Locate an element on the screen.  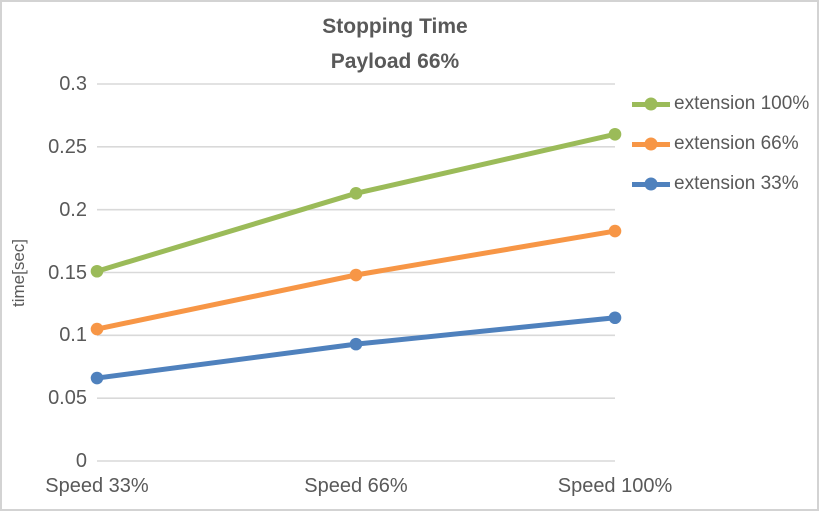
x-tick-label: Speed 100% is located at coordinates (615, 486).